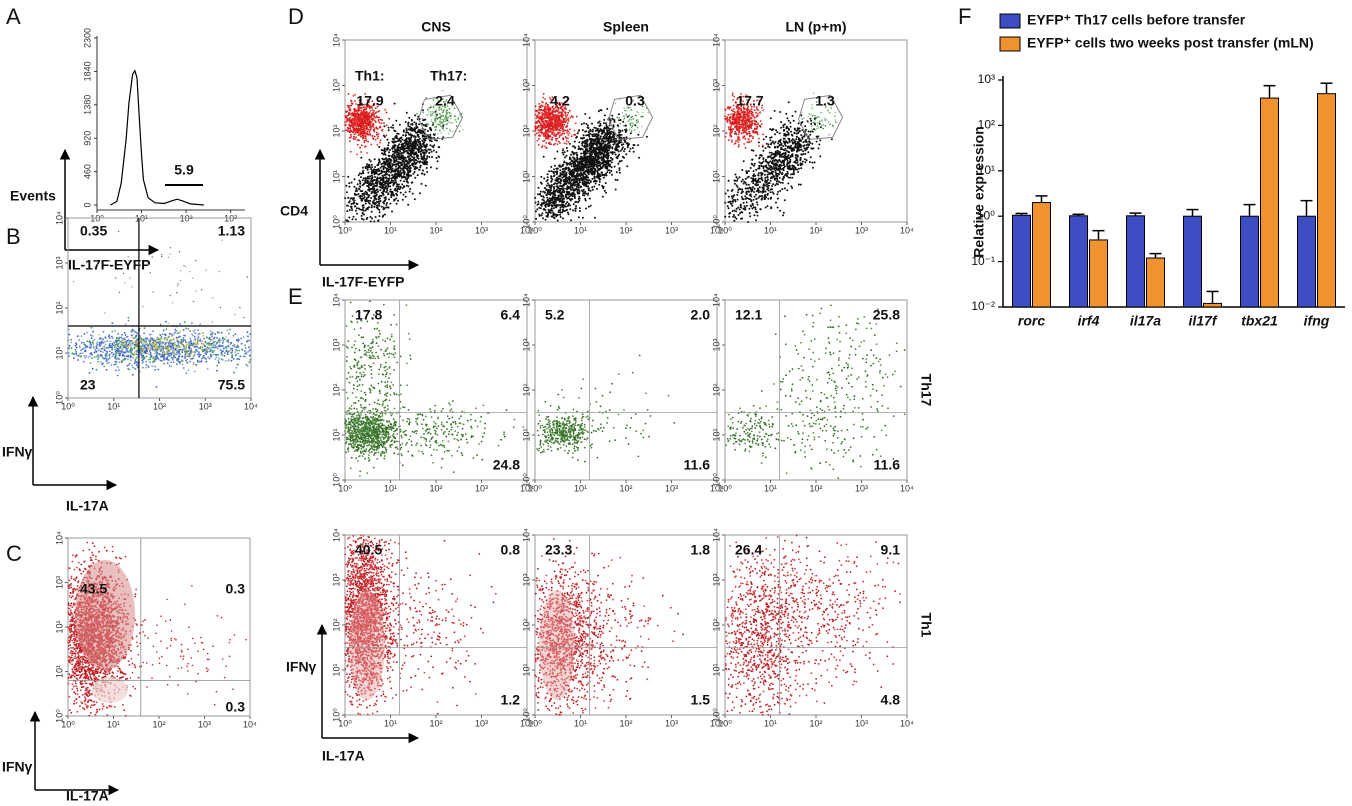  What do you see at coordinates (13, 16) in the screenshot?
I see `panel-letter: A` at bounding box center [13, 16].